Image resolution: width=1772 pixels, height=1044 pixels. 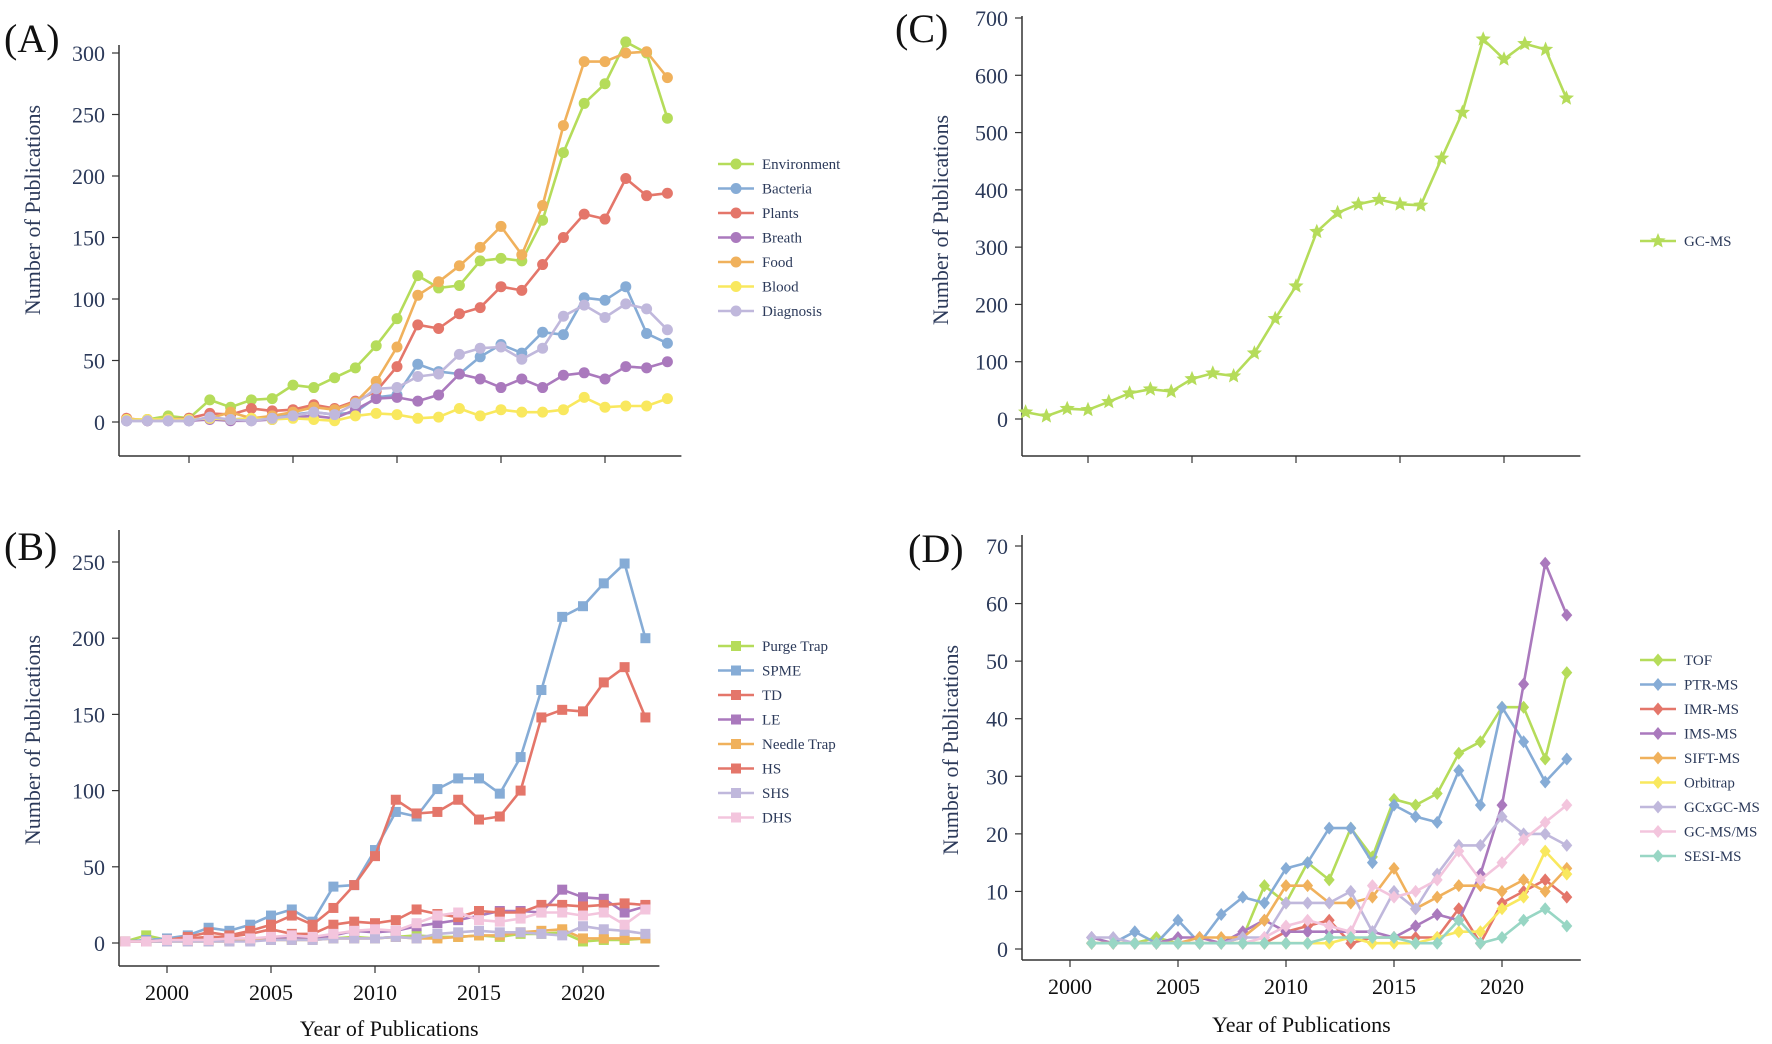 What do you see at coordinates (777, 745) in the screenshot?
I see `legend-item: Needle Trap` at bounding box center [777, 745].